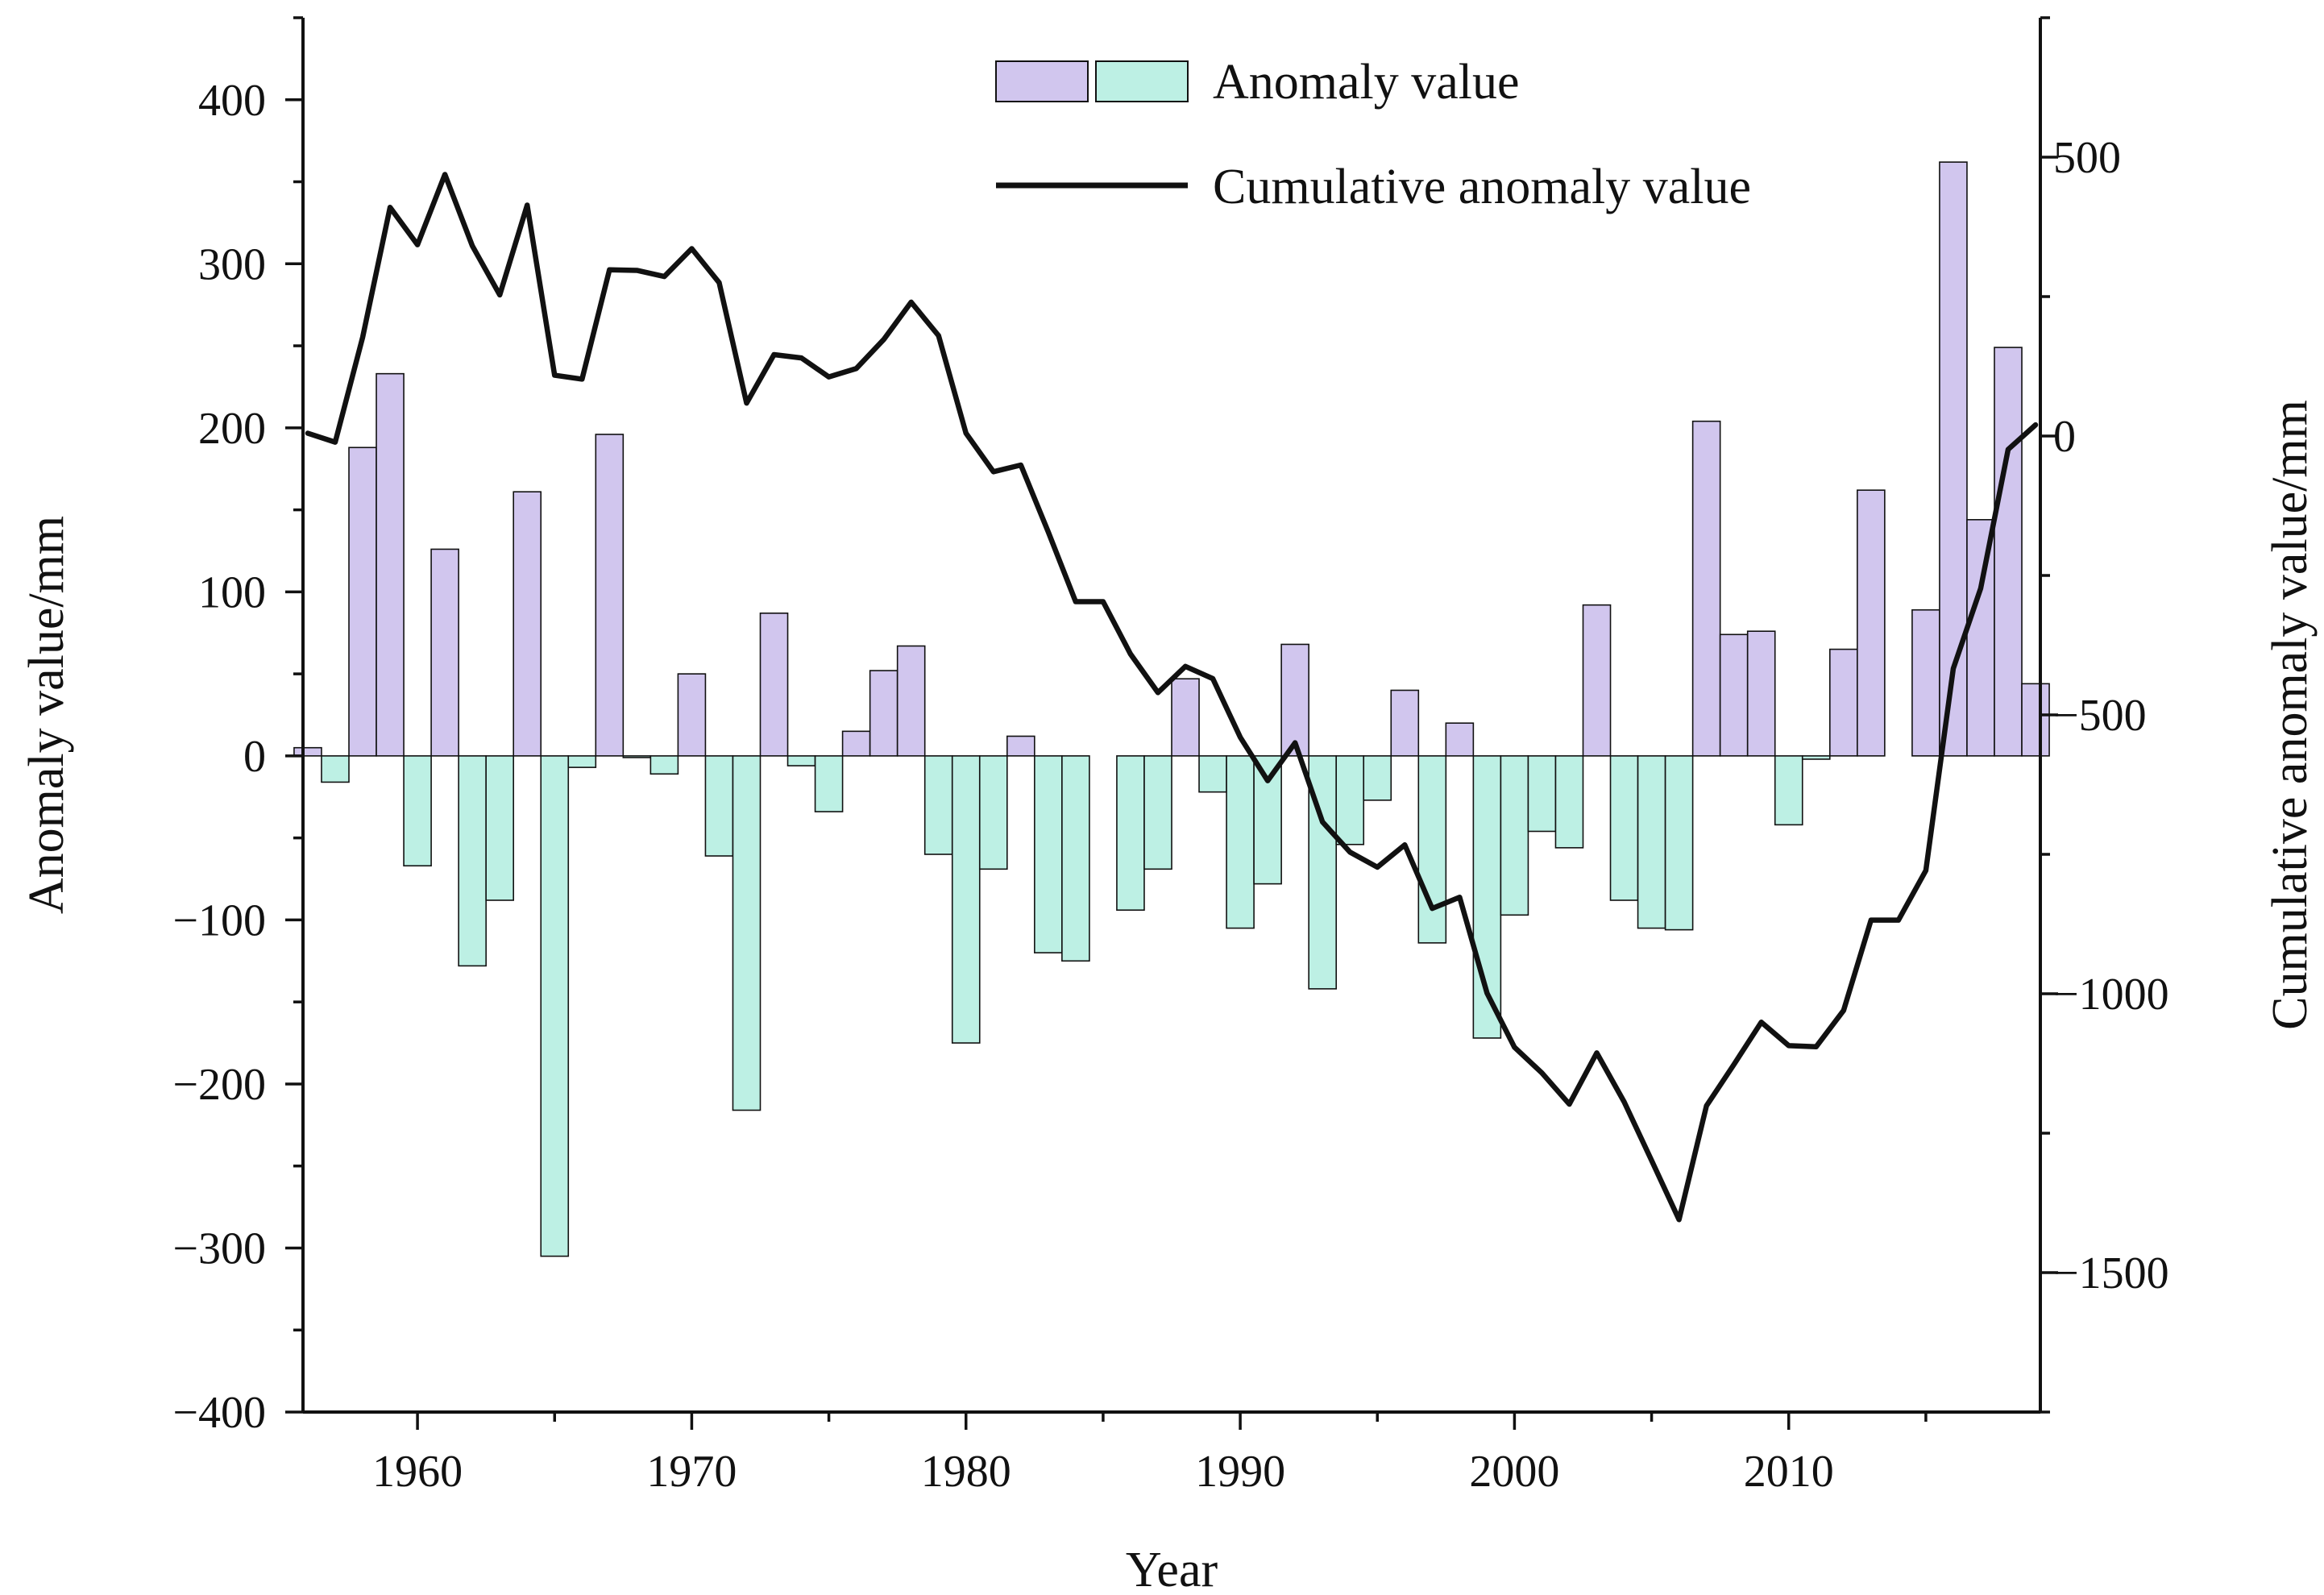  I want to click on bar-1973, so click(774, 685).